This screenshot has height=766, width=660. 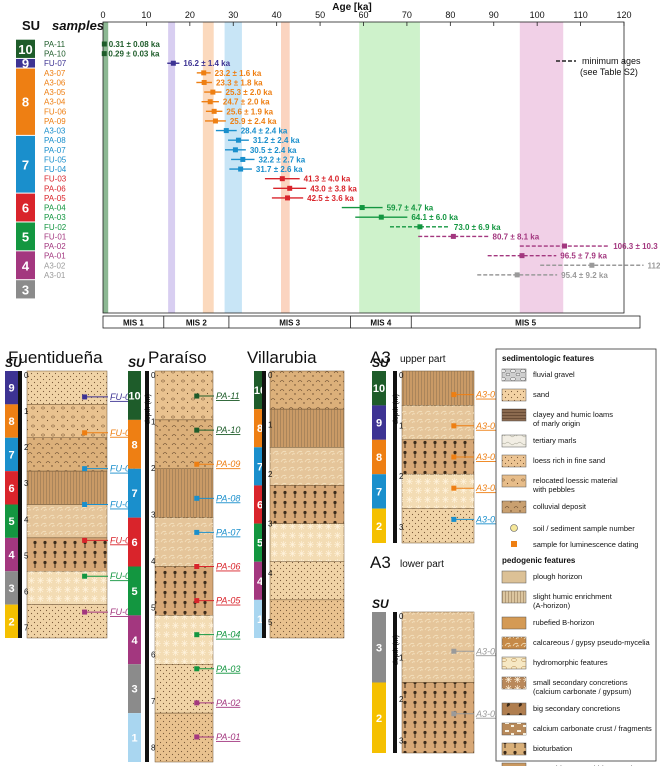 I want to click on min-age-legend-note: (see Table S2), so click(x=609, y=72).